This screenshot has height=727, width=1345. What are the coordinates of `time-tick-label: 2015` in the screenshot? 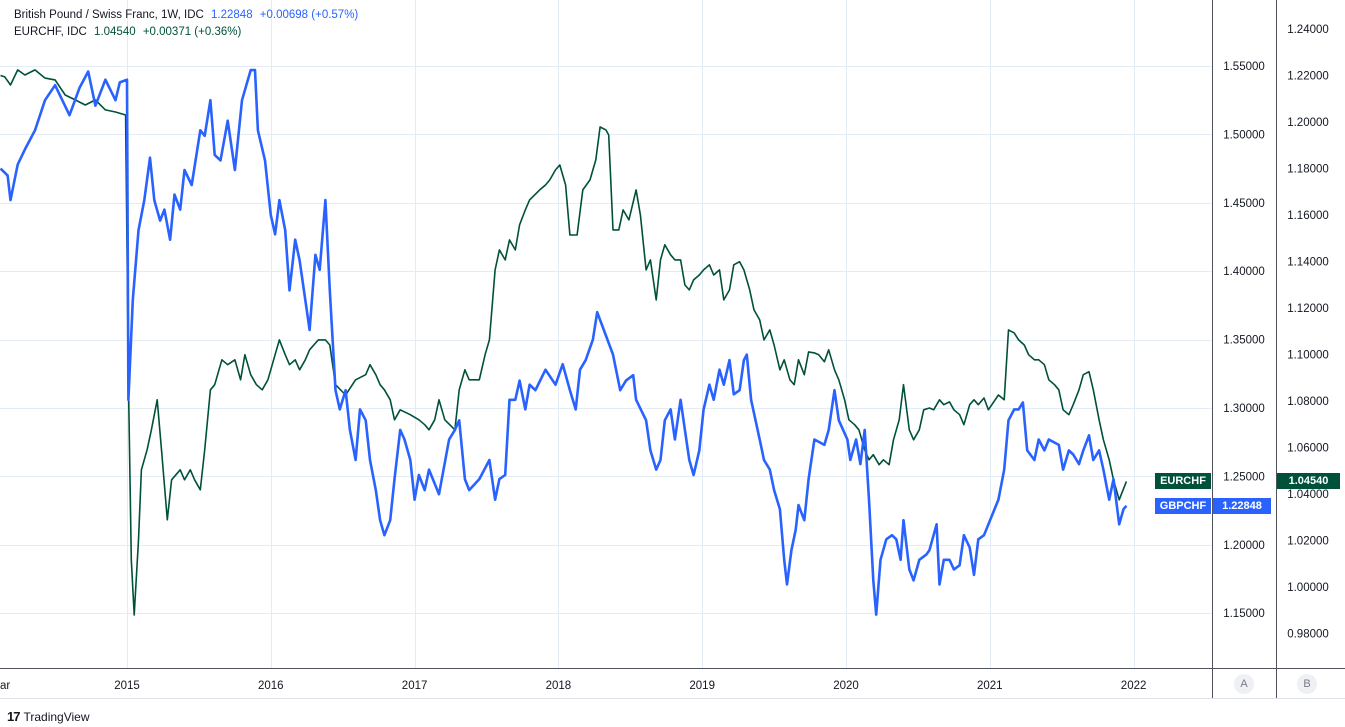 It's located at (127, 686).